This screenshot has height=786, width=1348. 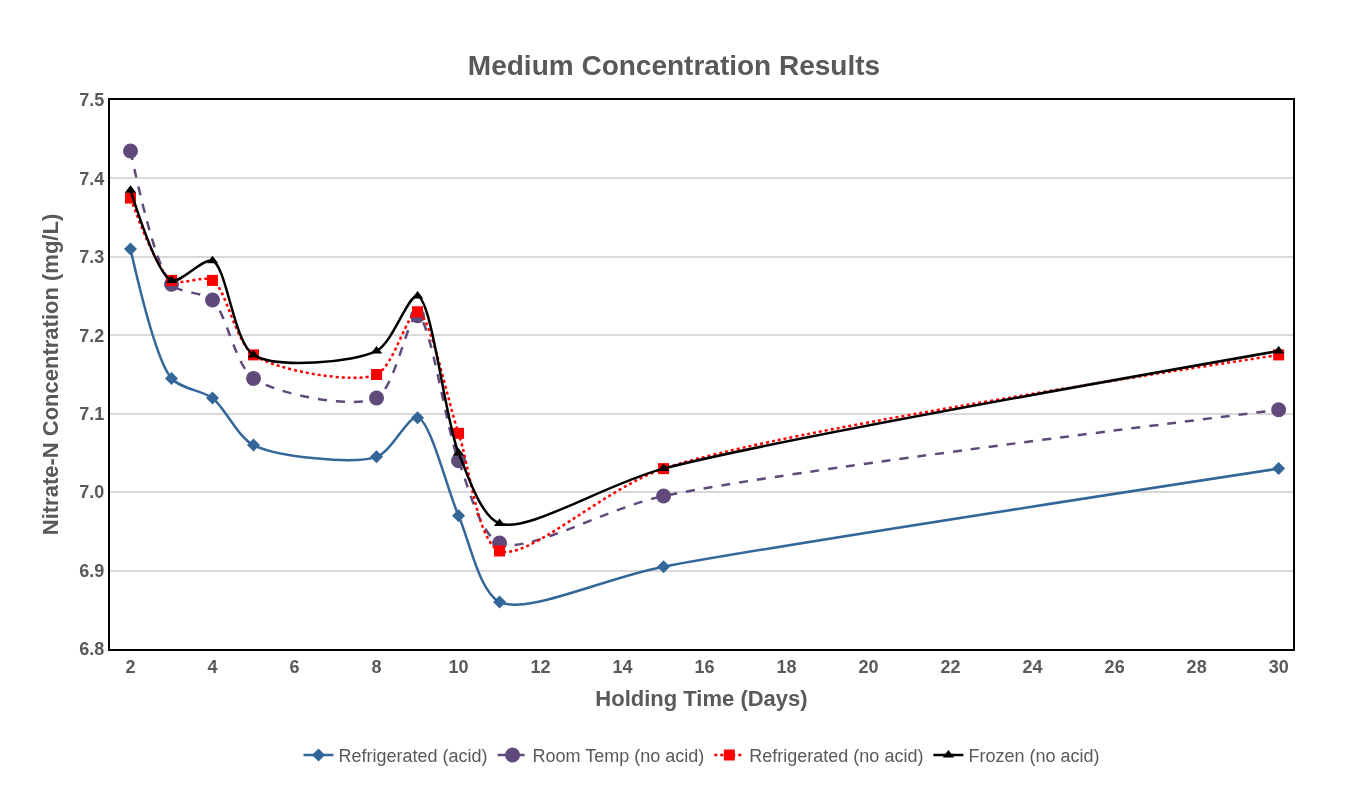 I want to click on y-axis-title: Nitrate-N Concentration (mg/L), so click(x=50, y=374).